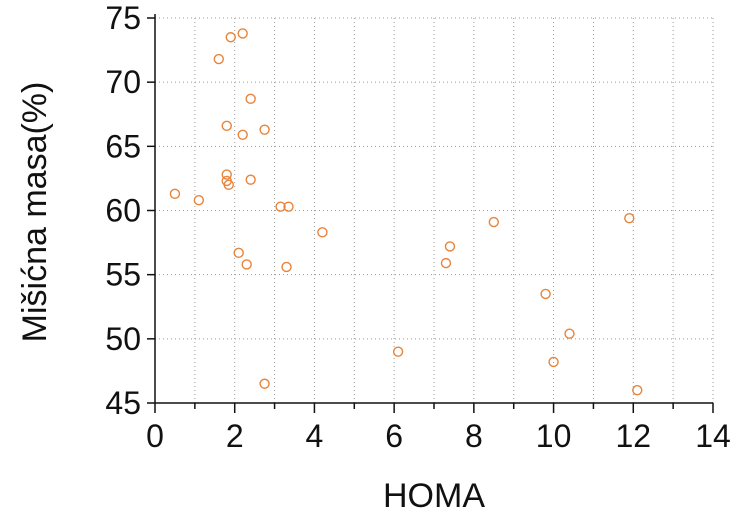  I want to click on y-tick-label: 55, so click(123, 275).